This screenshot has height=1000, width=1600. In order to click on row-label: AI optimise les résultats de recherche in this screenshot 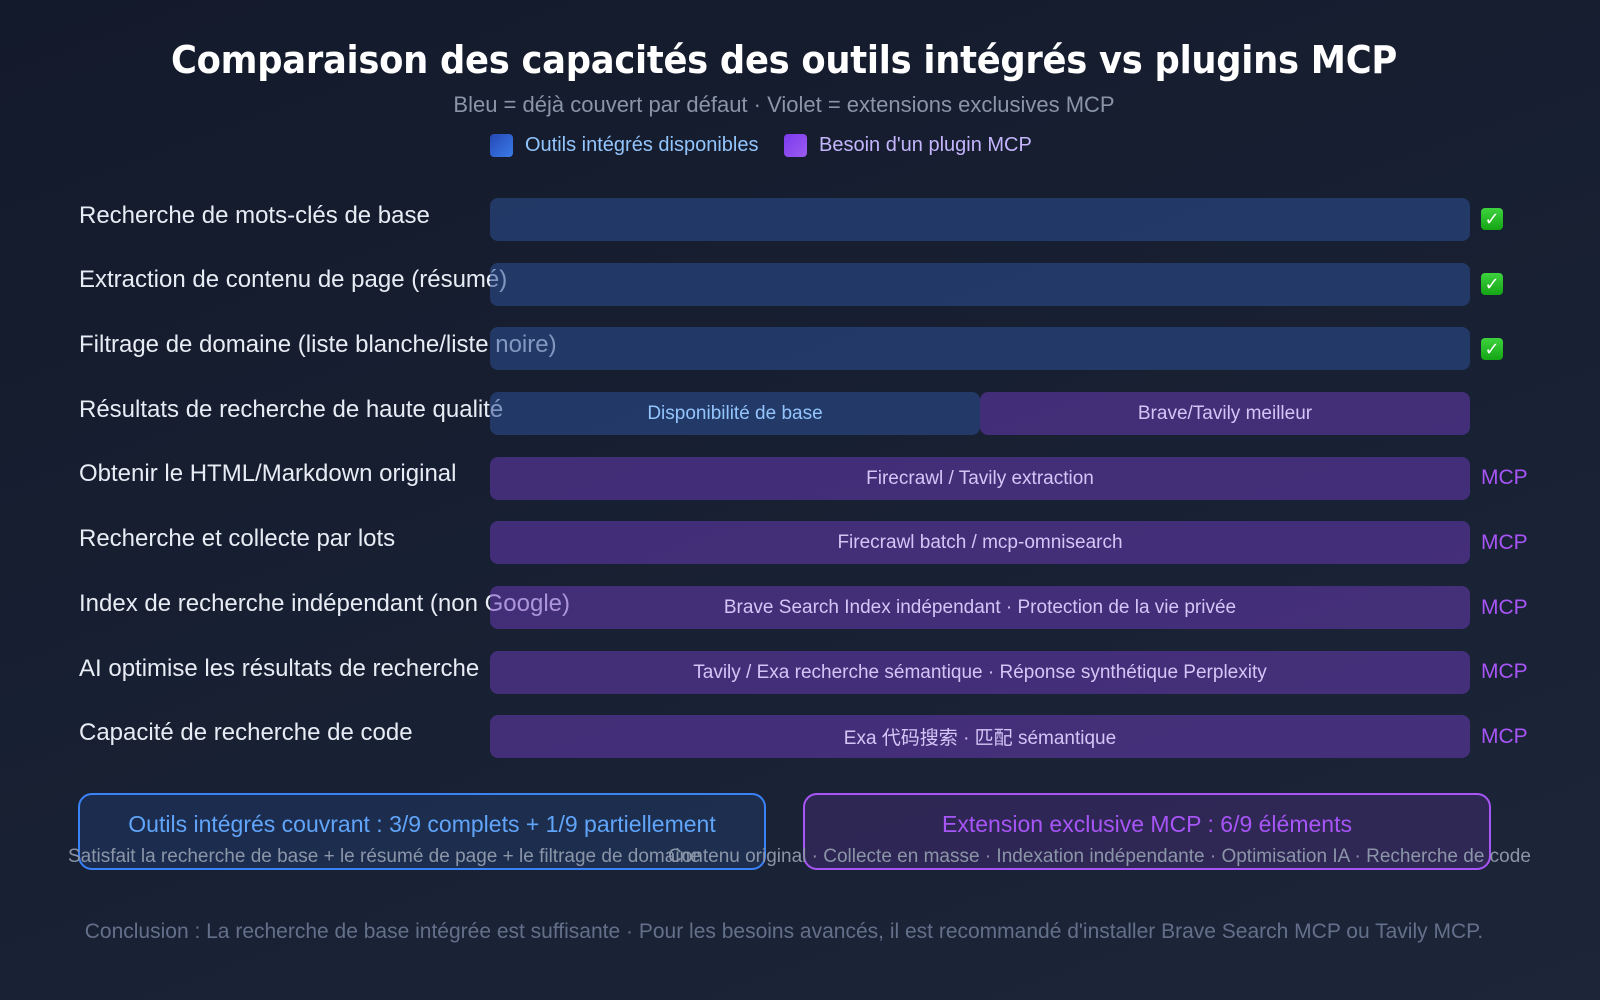, I will do `click(279, 668)`.